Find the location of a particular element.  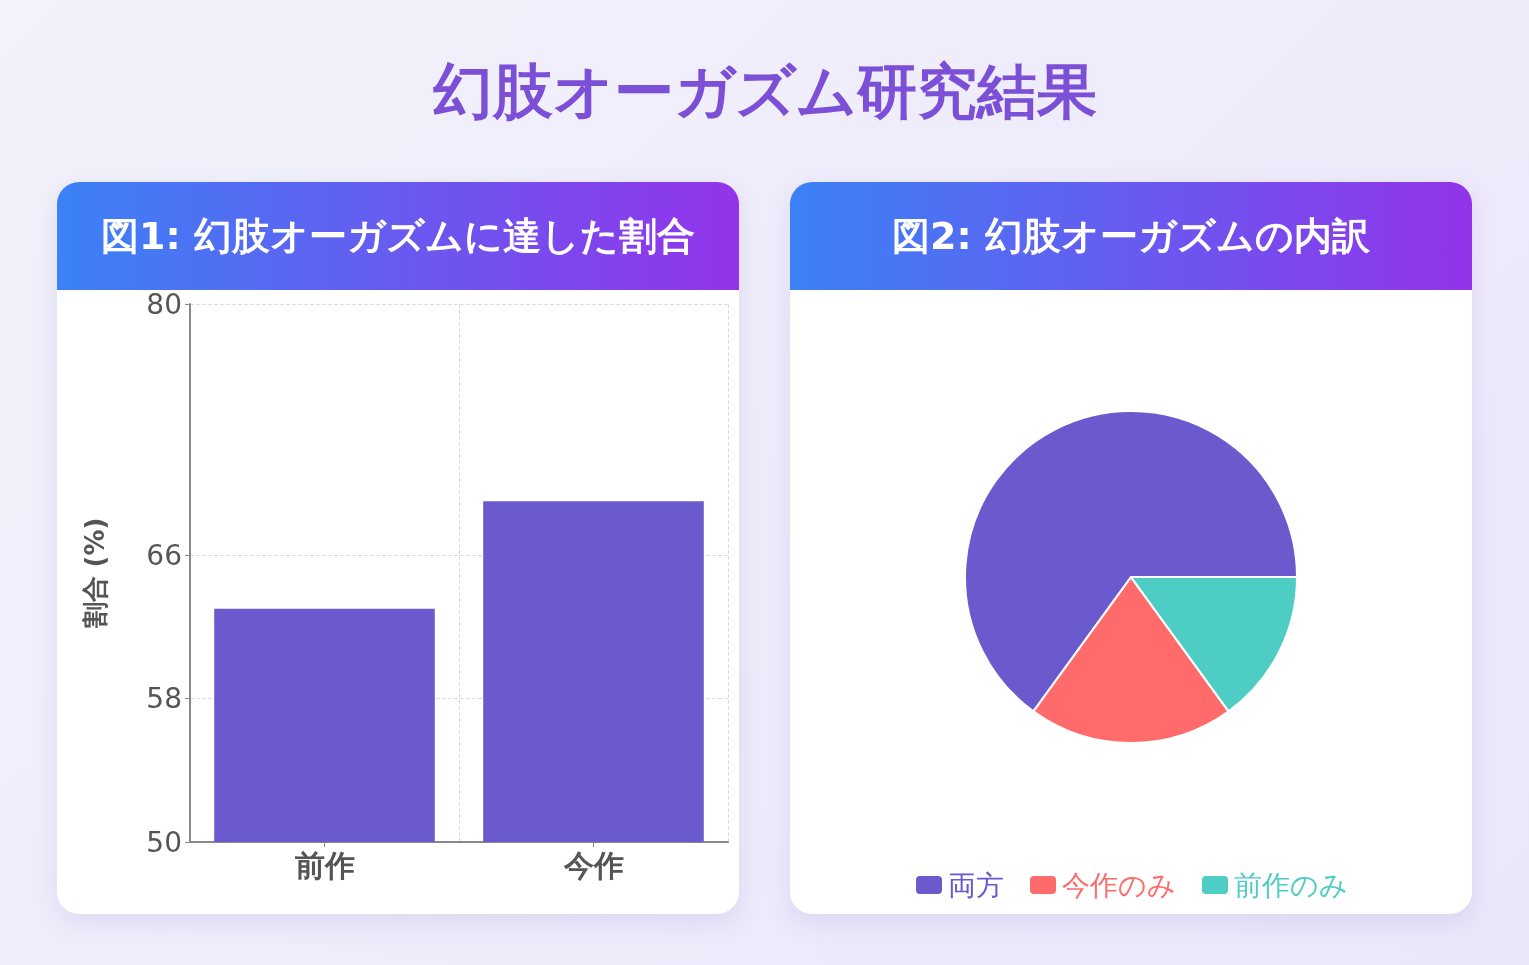

y-tick-label: 80 is located at coordinates (164, 304).